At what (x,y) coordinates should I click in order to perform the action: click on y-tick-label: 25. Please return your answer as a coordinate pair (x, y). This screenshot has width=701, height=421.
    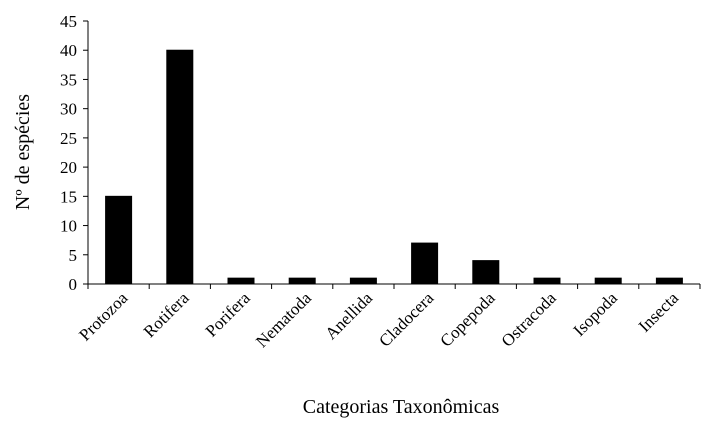
    Looking at the image, I should click on (68, 138).